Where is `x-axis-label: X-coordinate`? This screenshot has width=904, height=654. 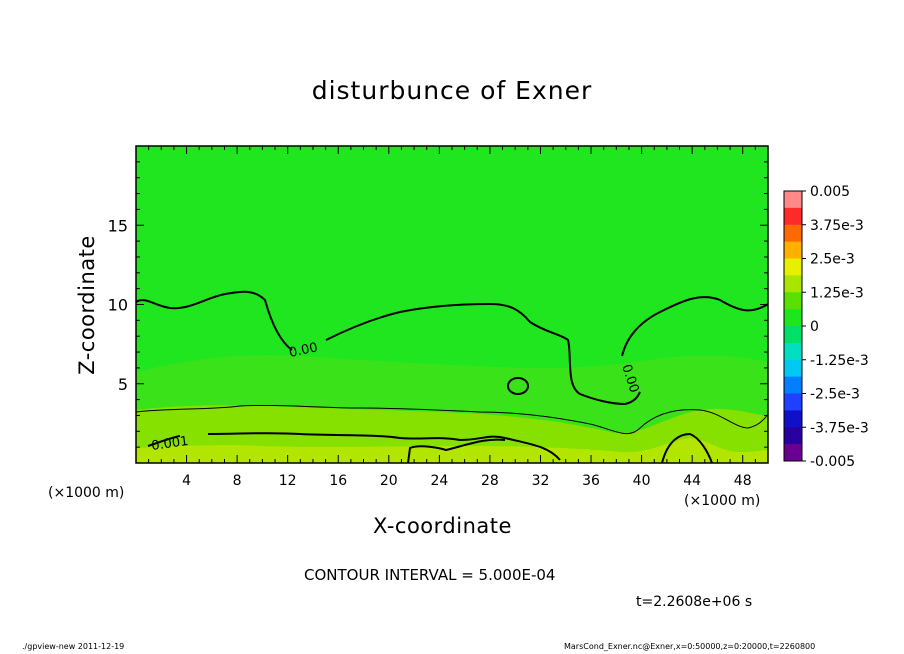
x-axis-label: X-coordinate is located at coordinates (442, 526).